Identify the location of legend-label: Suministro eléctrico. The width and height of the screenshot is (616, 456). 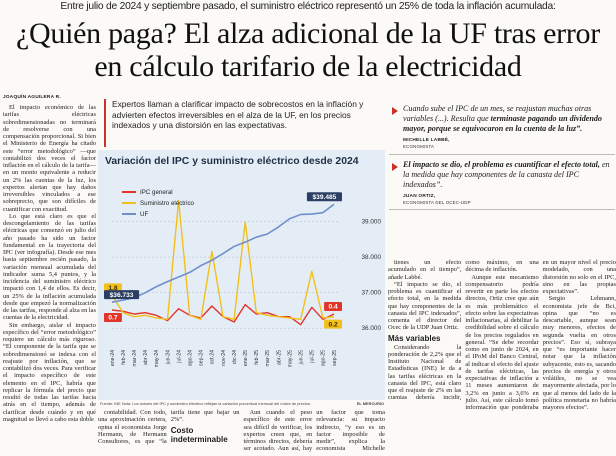
(167, 203).